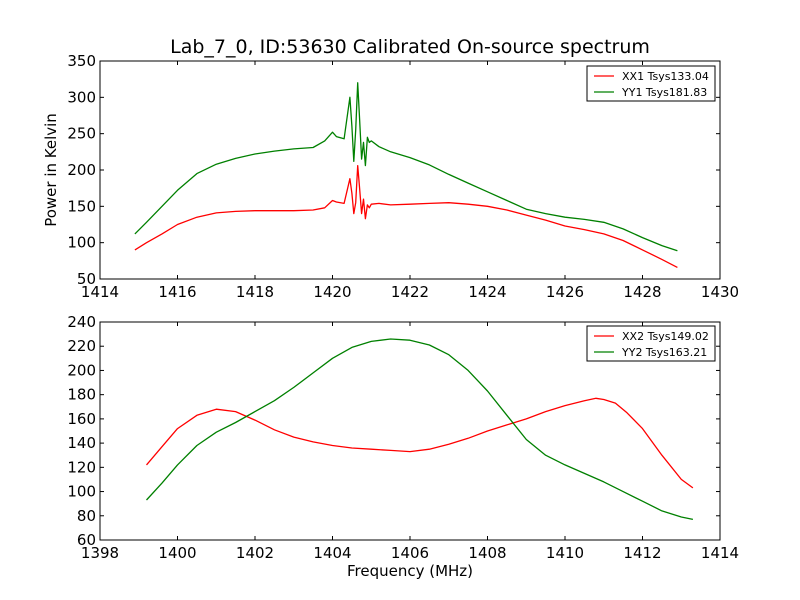  Describe the element at coordinates (332, 553) in the screenshot. I see `x-tick-label: 1404` at that location.